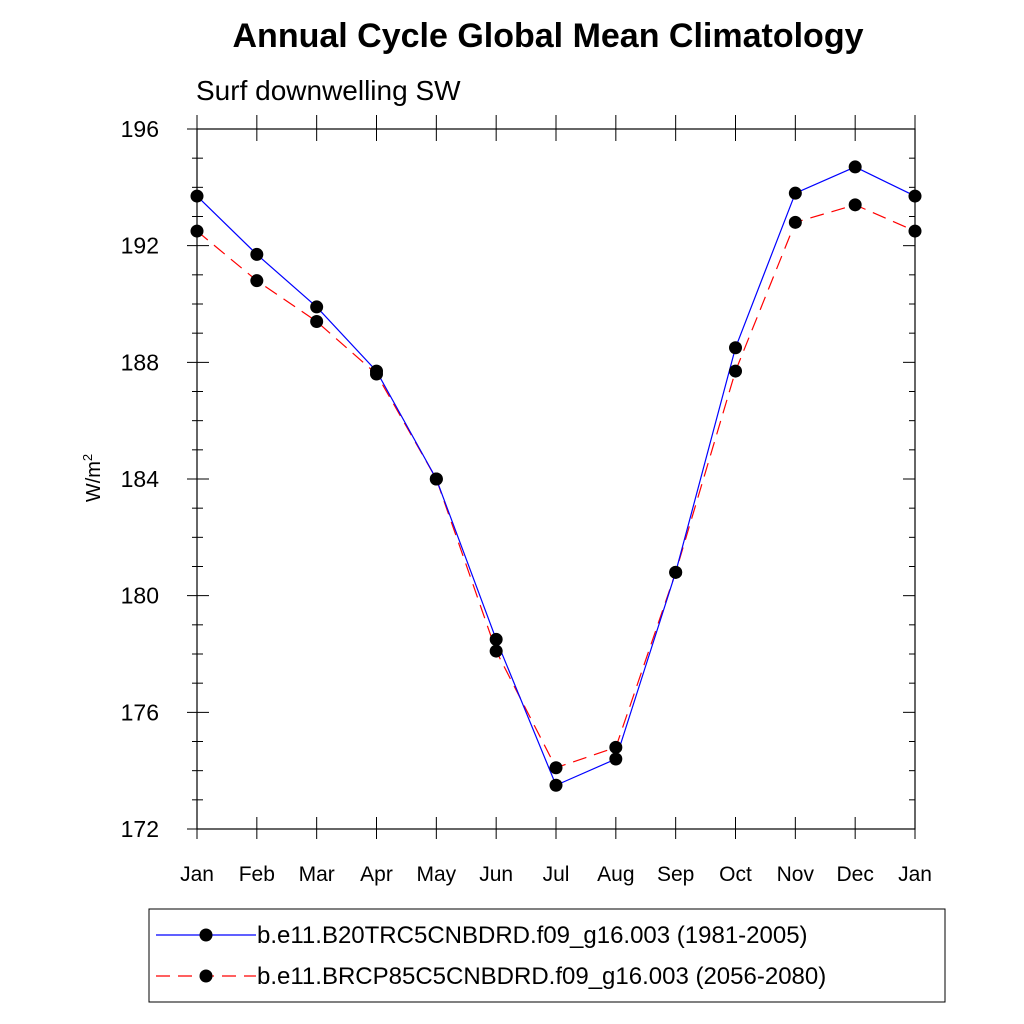  Describe the element at coordinates (257, 874) in the screenshot. I see `x-tick-label: Feb` at that location.